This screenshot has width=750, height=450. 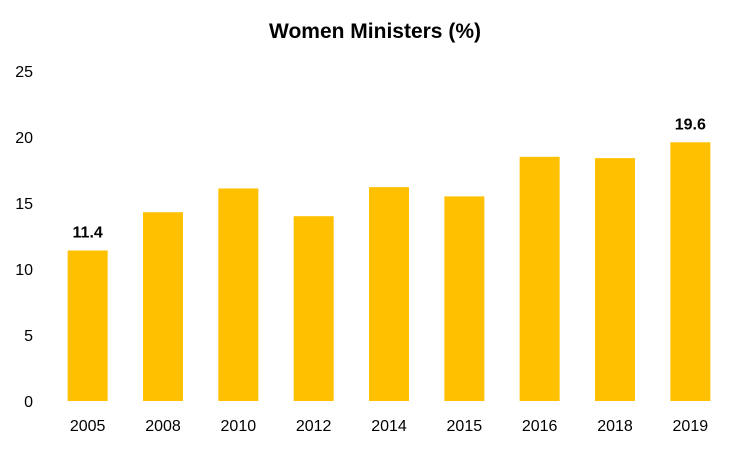 What do you see at coordinates (691, 426) in the screenshot?
I see `x-tick-label: 2019` at bounding box center [691, 426].